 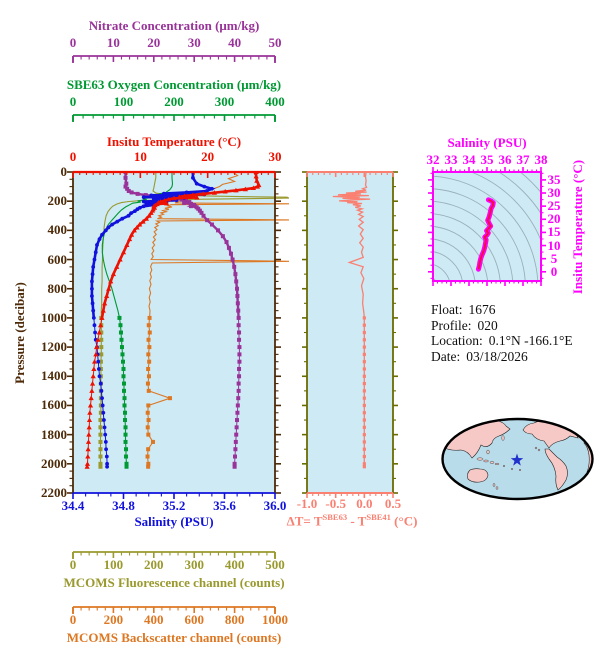 I want to click on float-info-row-date: Date: 03/18/2026, so click(x=479, y=356).